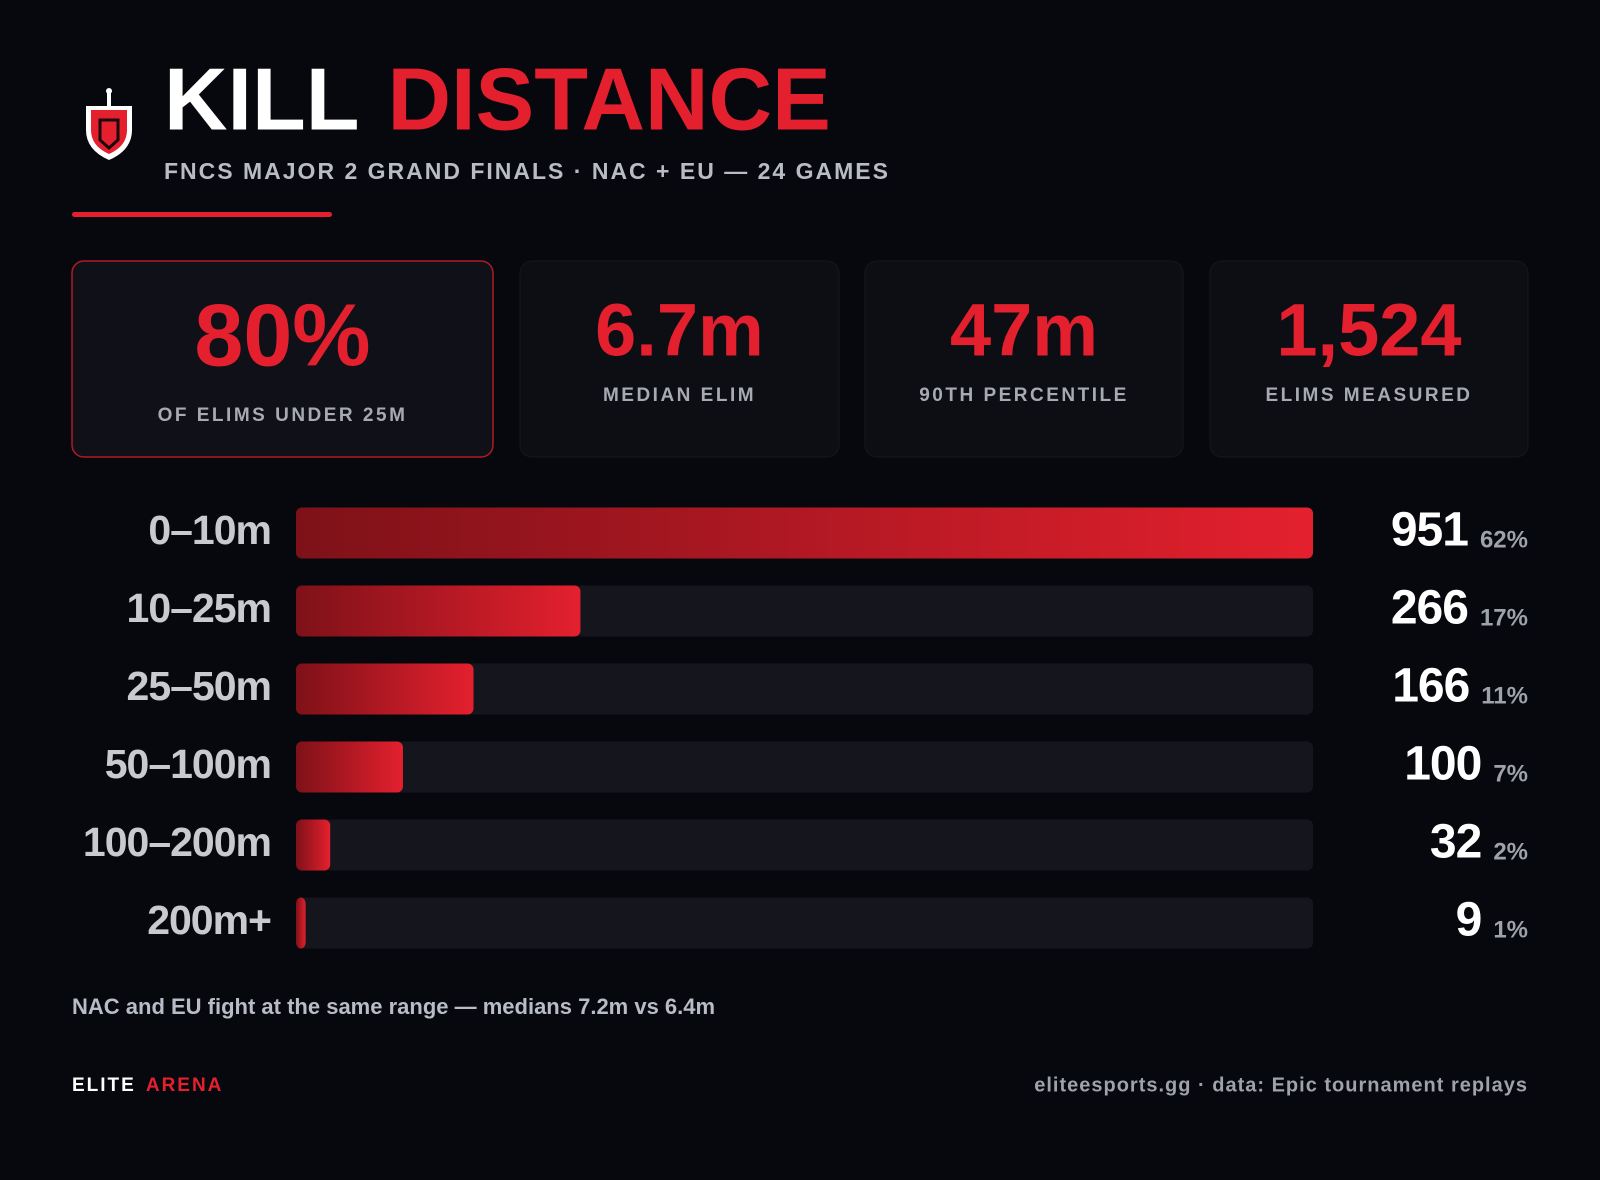  What do you see at coordinates (1510, 929) in the screenshot?
I see `share-label: 1%` at bounding box center [1510, 929].